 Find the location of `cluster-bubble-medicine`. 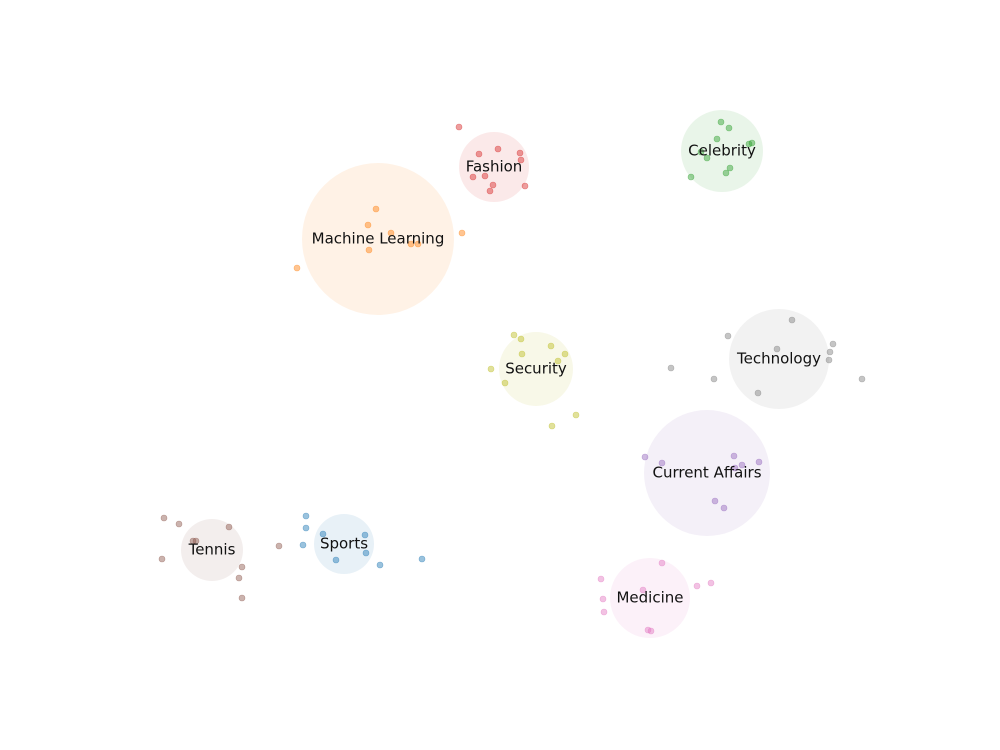

cluster-bubble-medicine is located at coordinates (650, 598).